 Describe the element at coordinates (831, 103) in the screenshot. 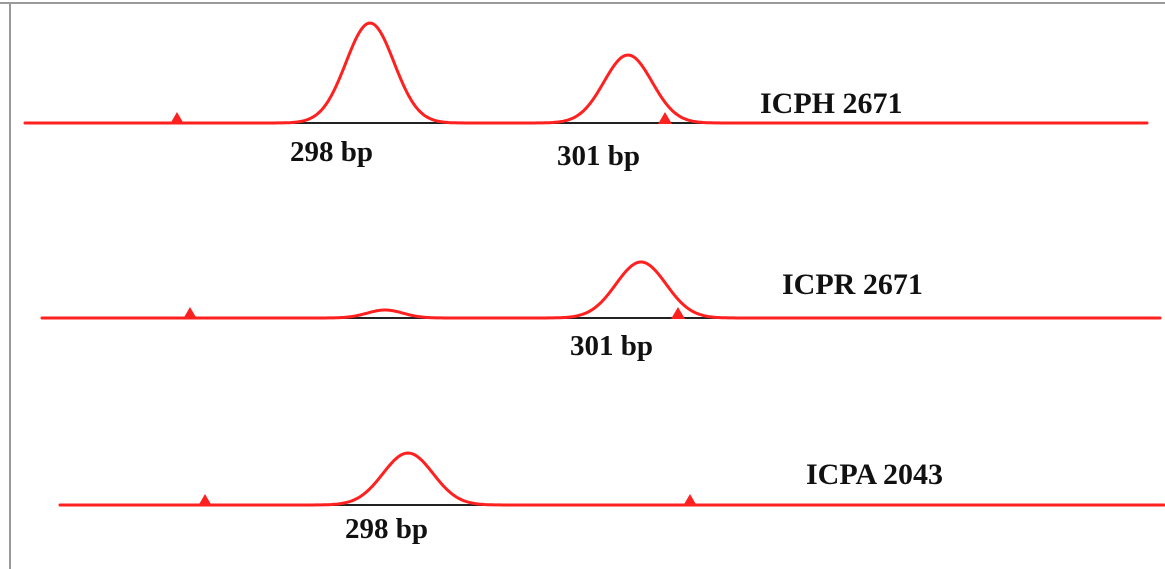

I see `panel-1-sample-label: ICPH 2671` at that location.